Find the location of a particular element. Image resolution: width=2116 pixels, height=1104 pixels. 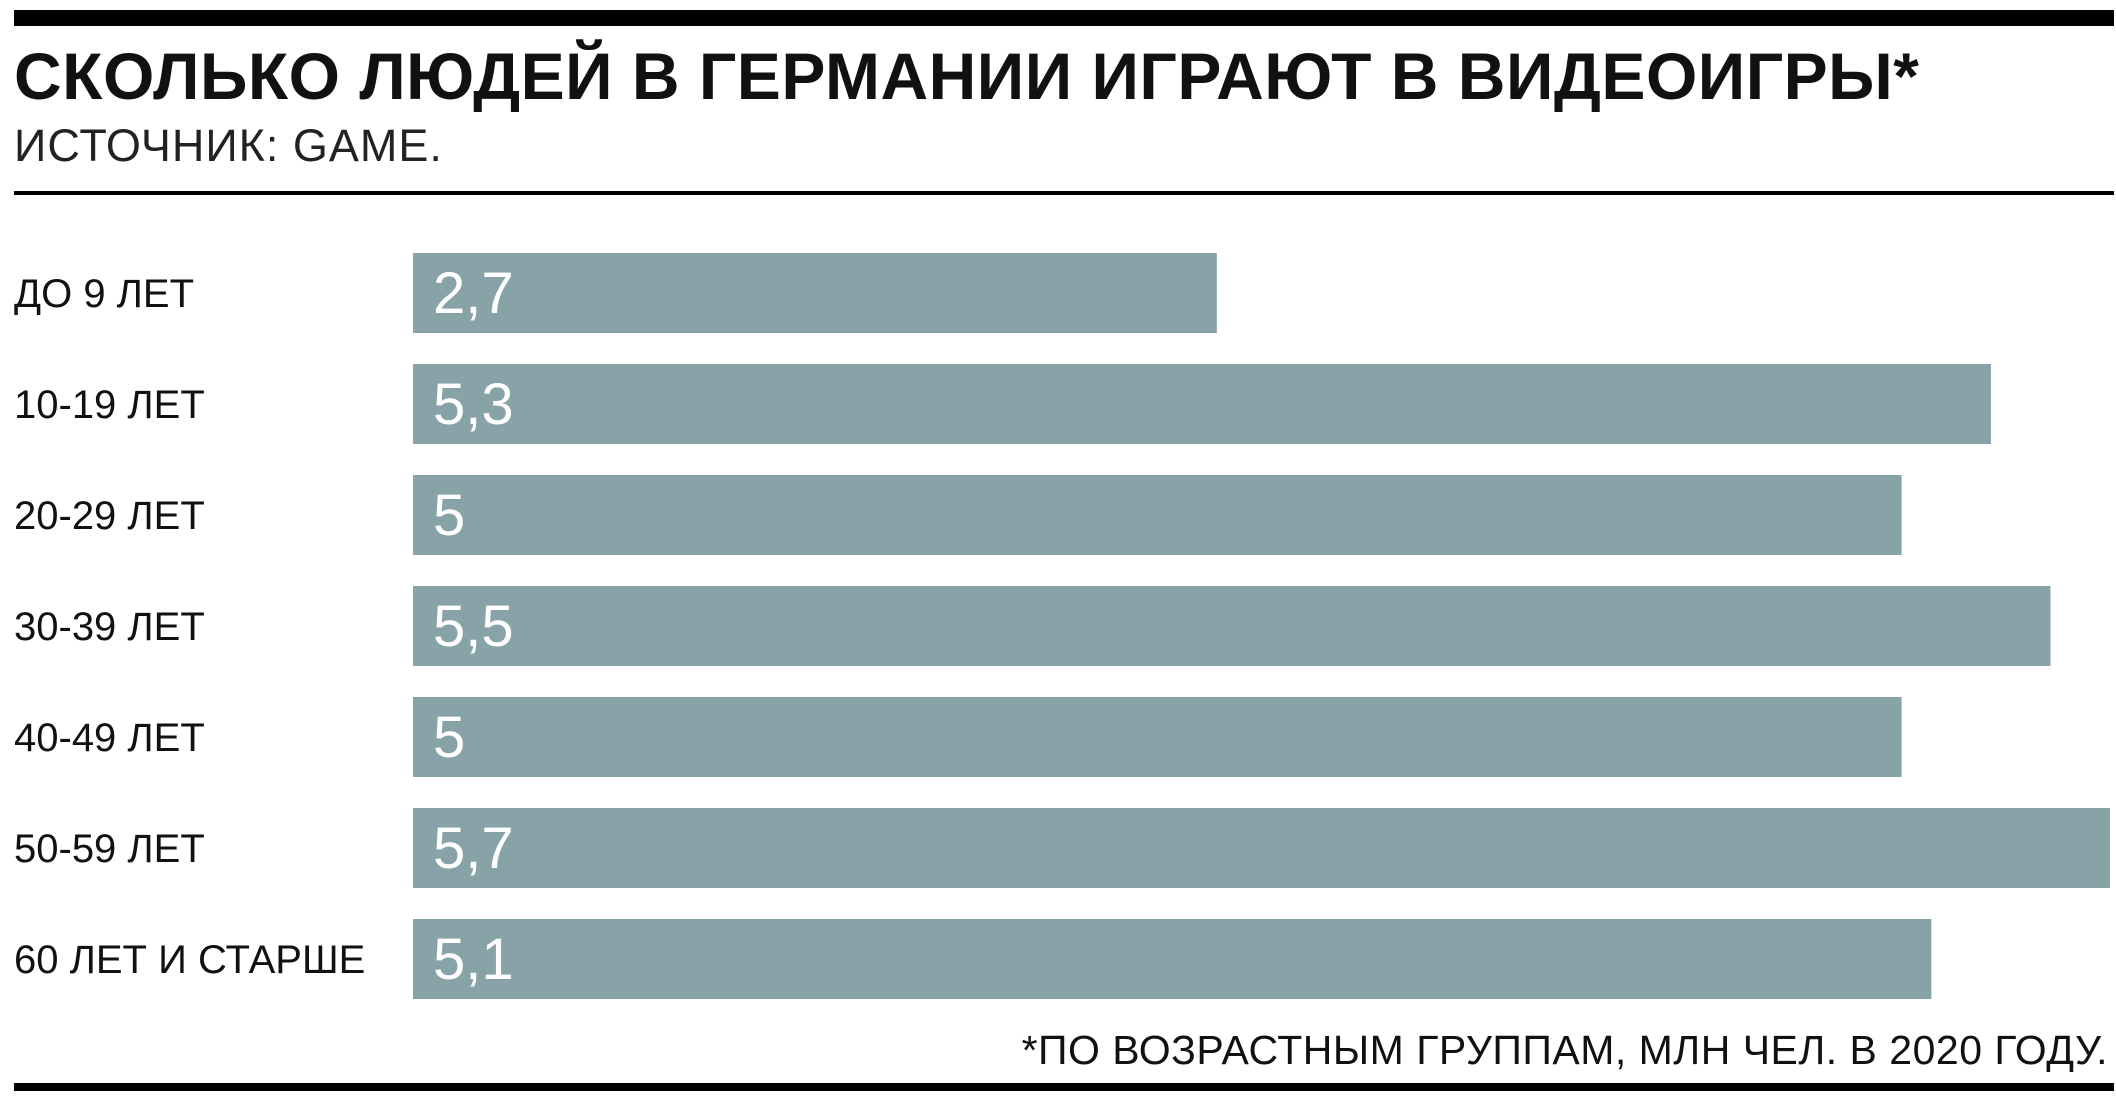

header-divider is located at coordinates (1064, 193).